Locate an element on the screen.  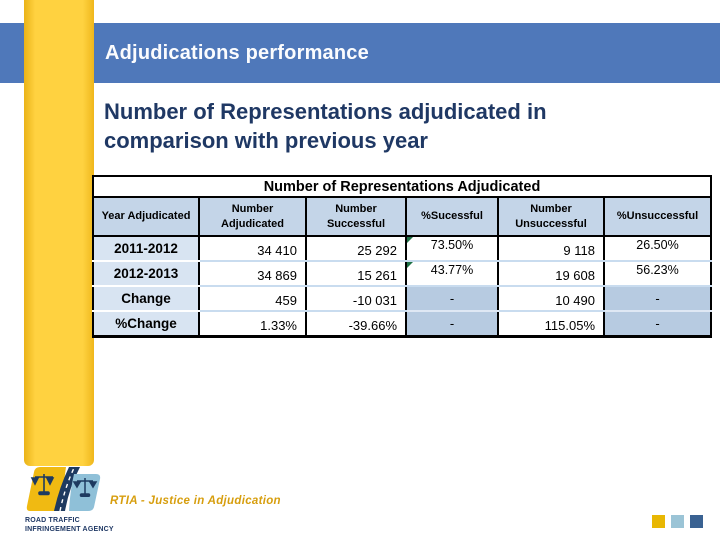
table-cell: 25 292 is located at coordinates (356, 249).